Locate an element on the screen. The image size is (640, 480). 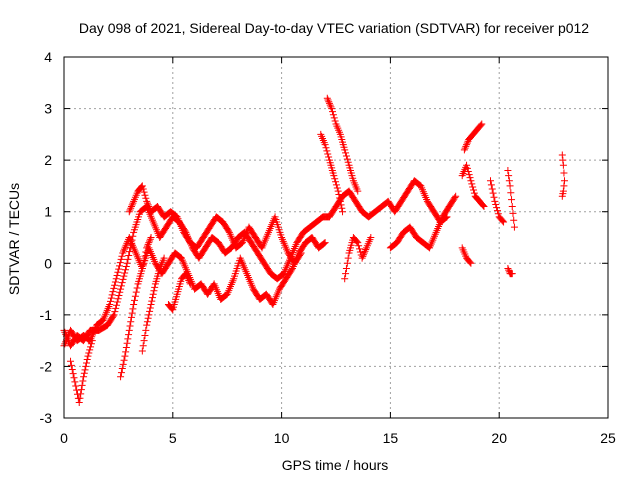
y-tick-label: 1 is located at coordinates (48, 212).